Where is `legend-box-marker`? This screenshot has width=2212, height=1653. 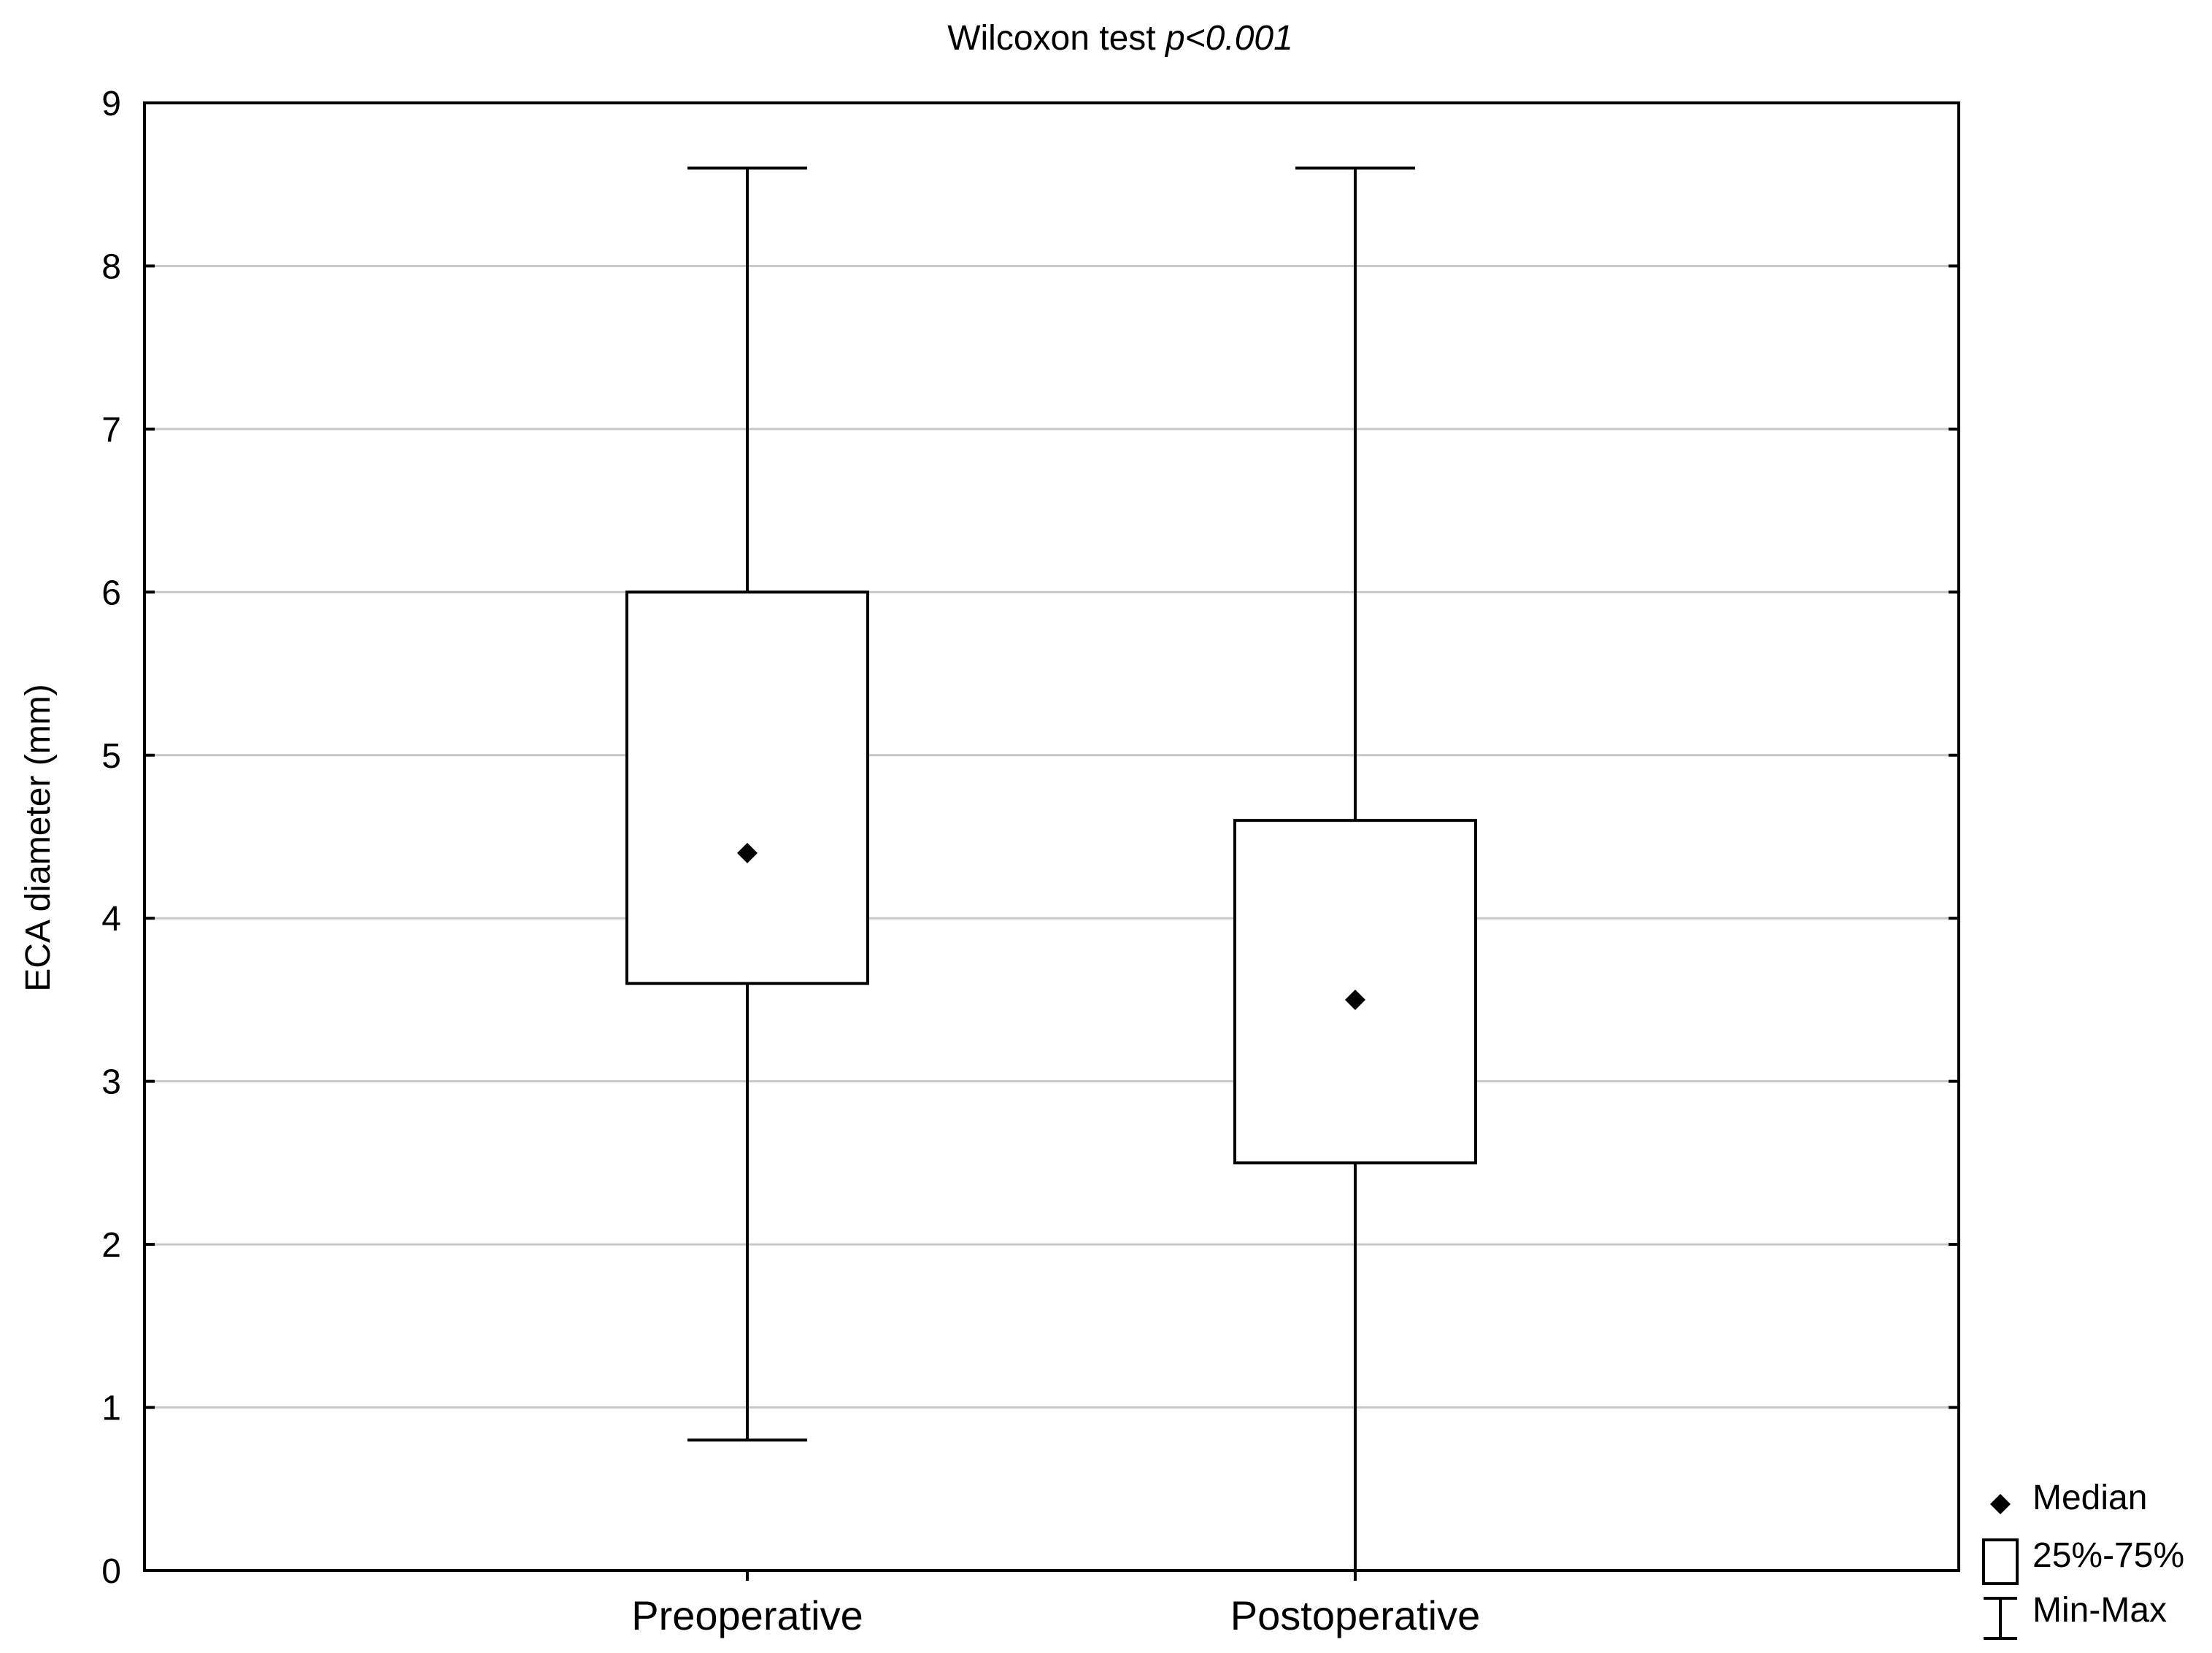
legend-box-marker is located at coordinates (2000, 1561).